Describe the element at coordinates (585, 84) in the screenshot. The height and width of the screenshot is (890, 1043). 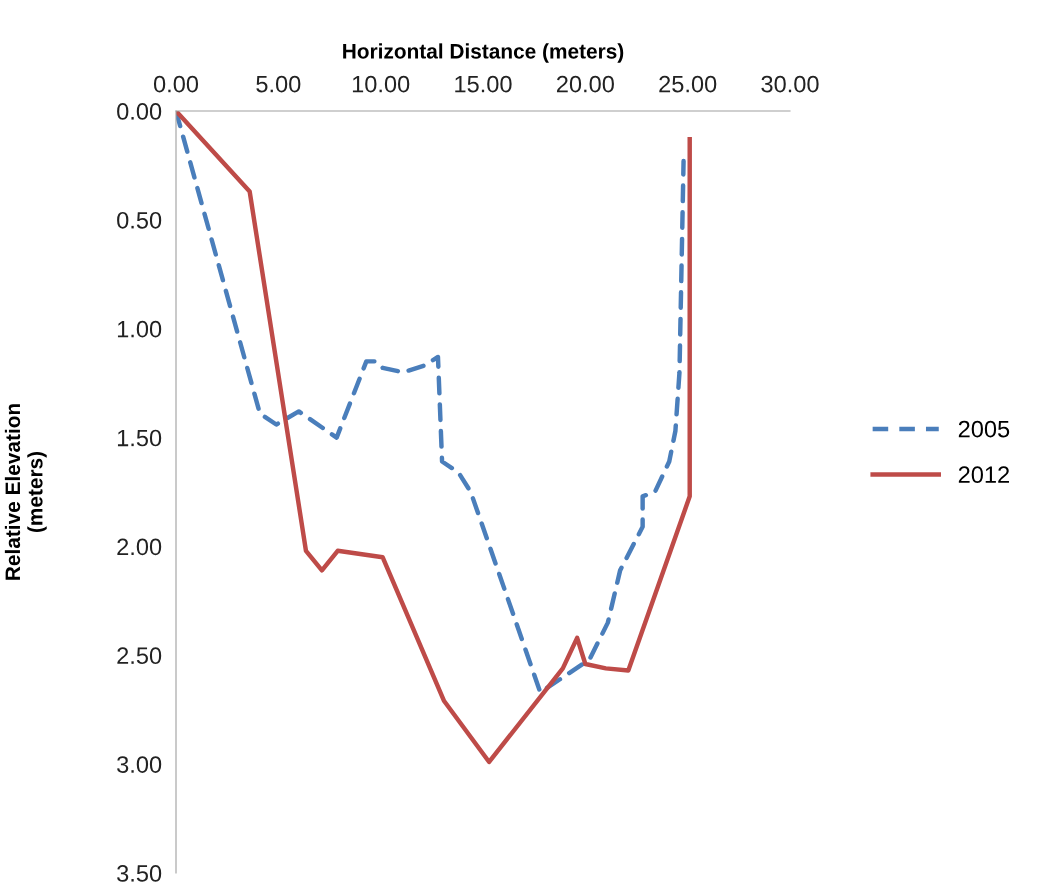
I see `x-tick-label: 20.00` at that location.